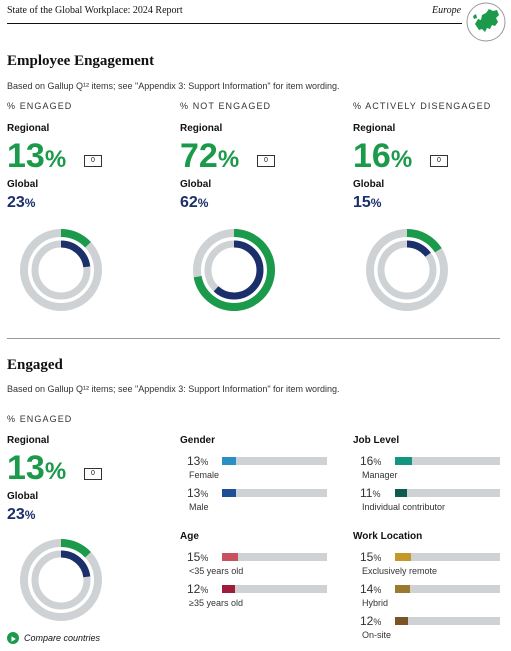 The width and height of the screenshot is (511, 651). I want to click on actively-disengaged-global-label: Global, so click(369, 184).